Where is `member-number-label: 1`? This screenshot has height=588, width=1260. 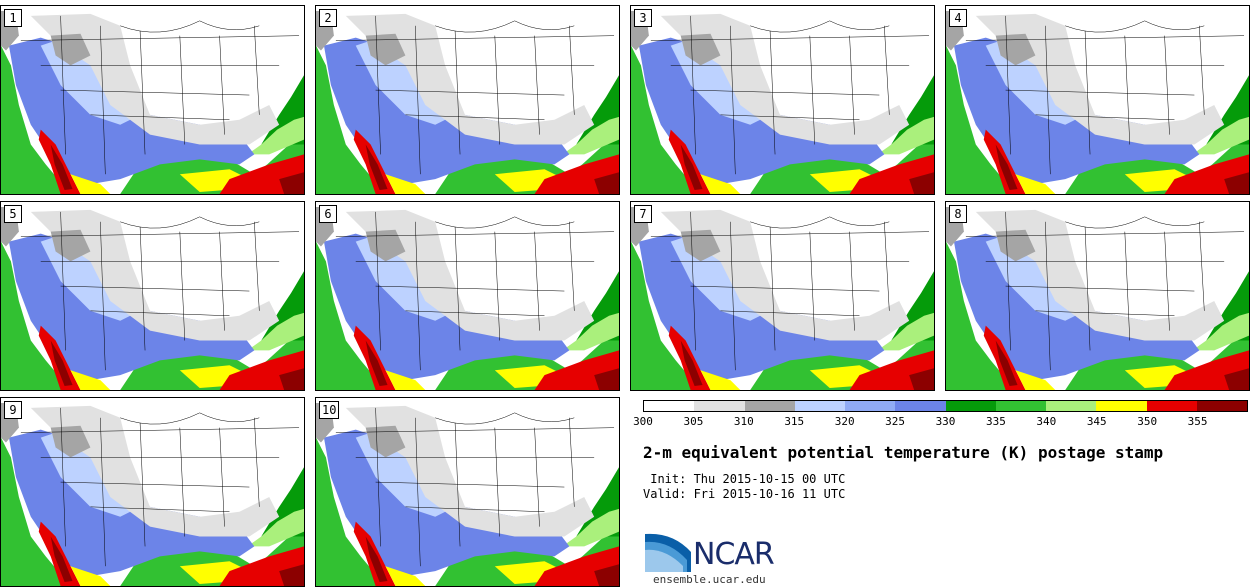
member-number-label: 1 is located at coordinates (13, 18).